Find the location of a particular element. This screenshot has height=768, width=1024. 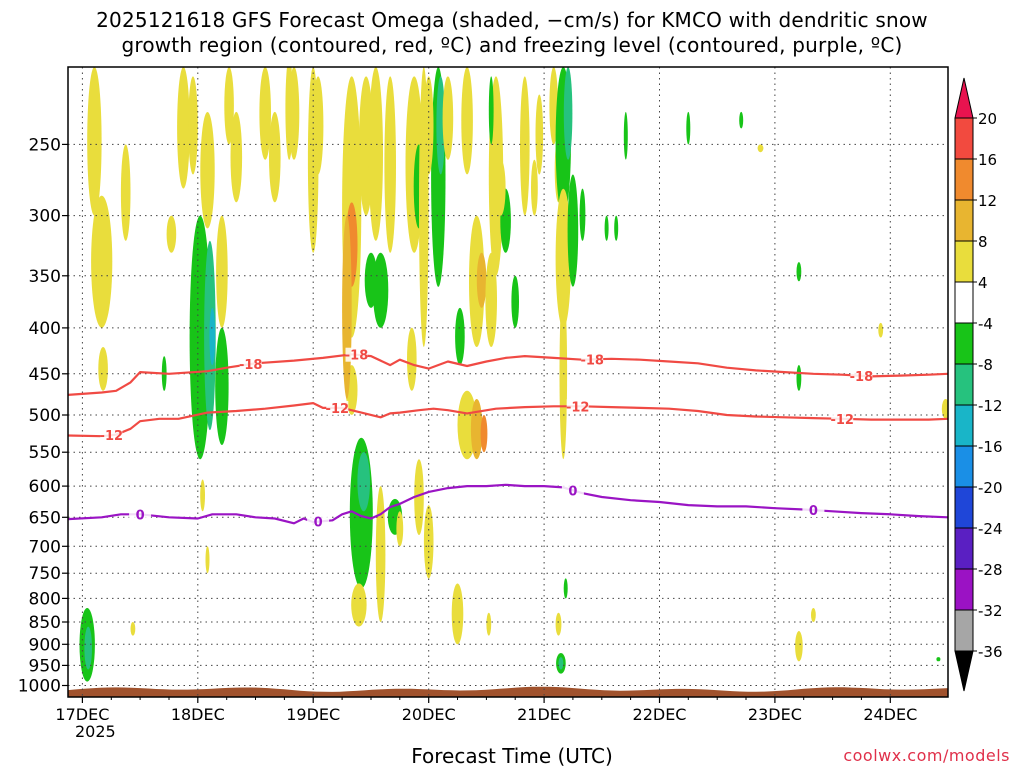

contour-label-0-0: 0 is located at coordinates (140, 515).